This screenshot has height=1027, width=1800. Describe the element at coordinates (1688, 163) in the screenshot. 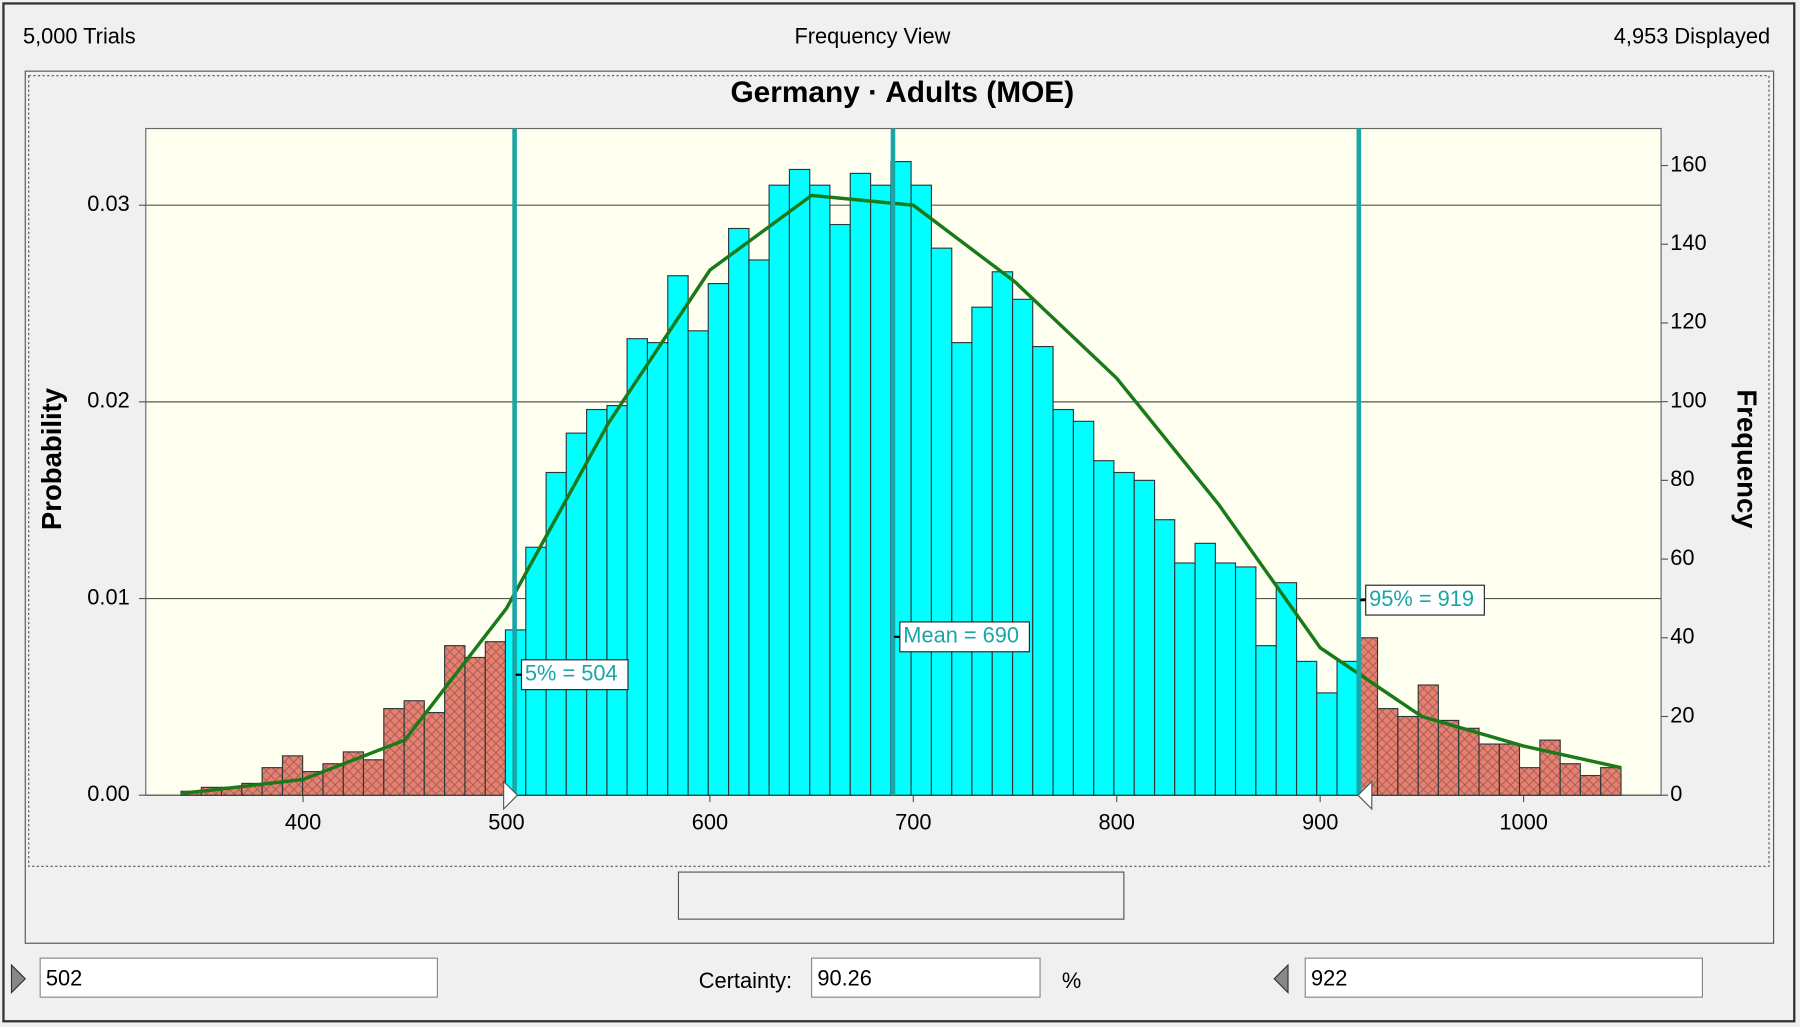

I see `y2-tick-label: 160` at that location.